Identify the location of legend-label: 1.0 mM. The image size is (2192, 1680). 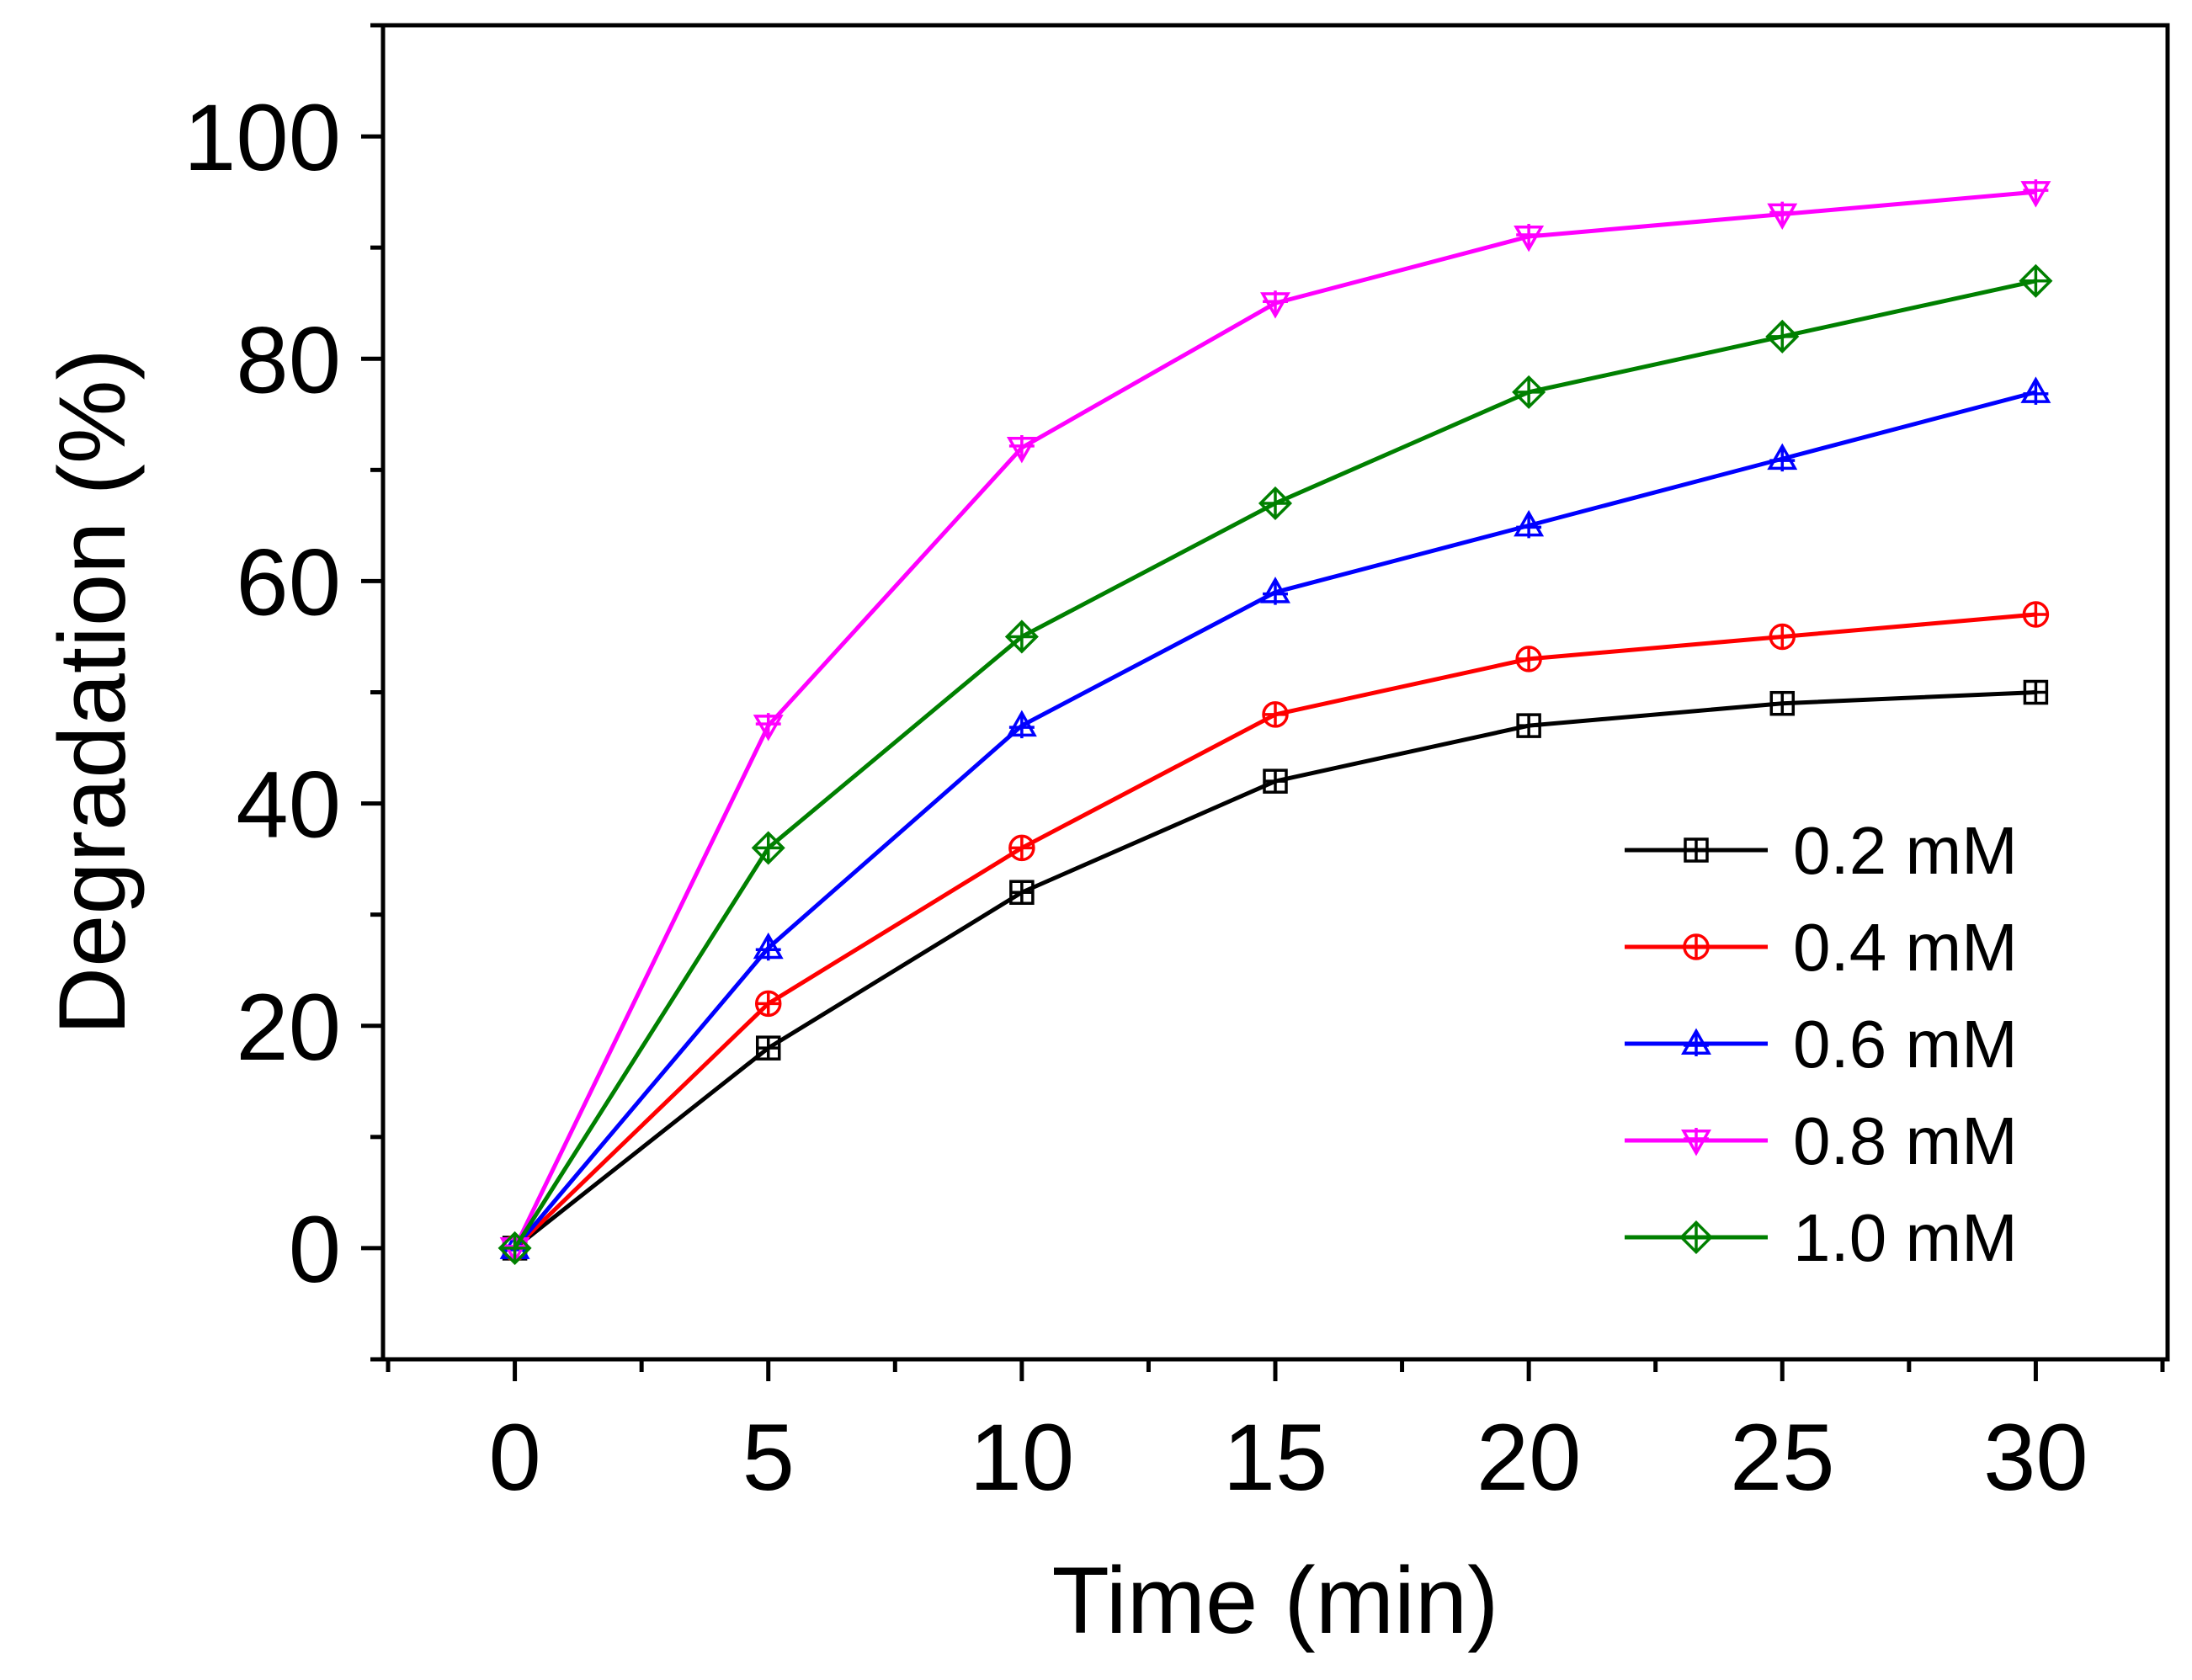
(1905, 1237).